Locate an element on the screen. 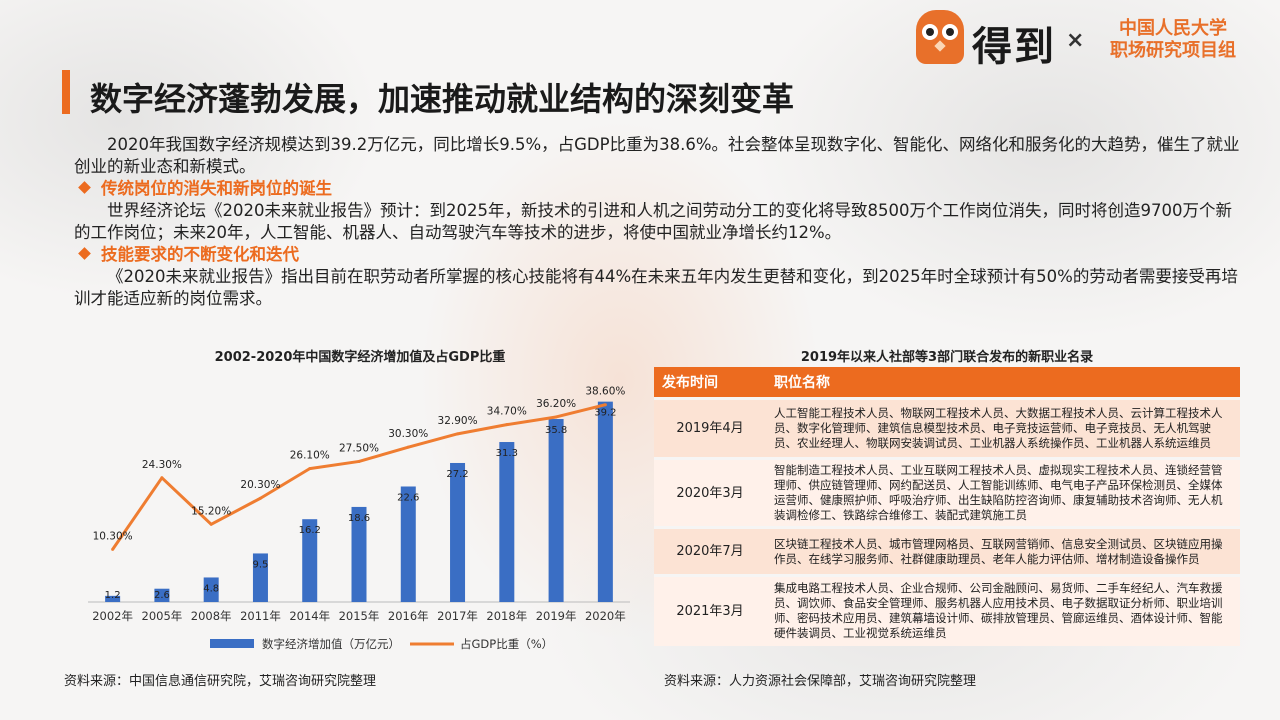 Image resolution: width=1280 pixels, height=720 pixels. x-tick-label: 2005年 is located at coordinates (162, 616).